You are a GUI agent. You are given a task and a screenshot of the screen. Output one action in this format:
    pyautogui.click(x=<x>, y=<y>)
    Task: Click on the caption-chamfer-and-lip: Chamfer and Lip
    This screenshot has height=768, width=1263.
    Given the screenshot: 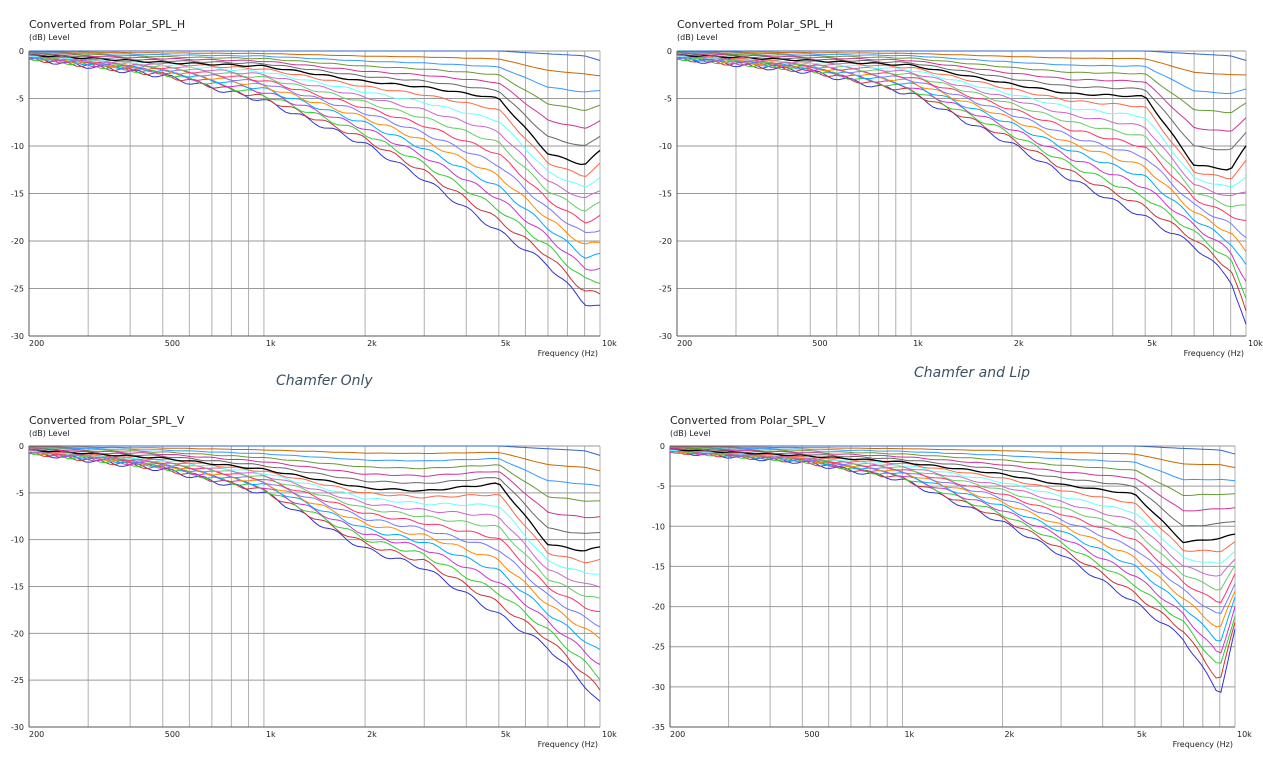 What is the action you would take?
    pyautogui.click(x=972, y=373)
    